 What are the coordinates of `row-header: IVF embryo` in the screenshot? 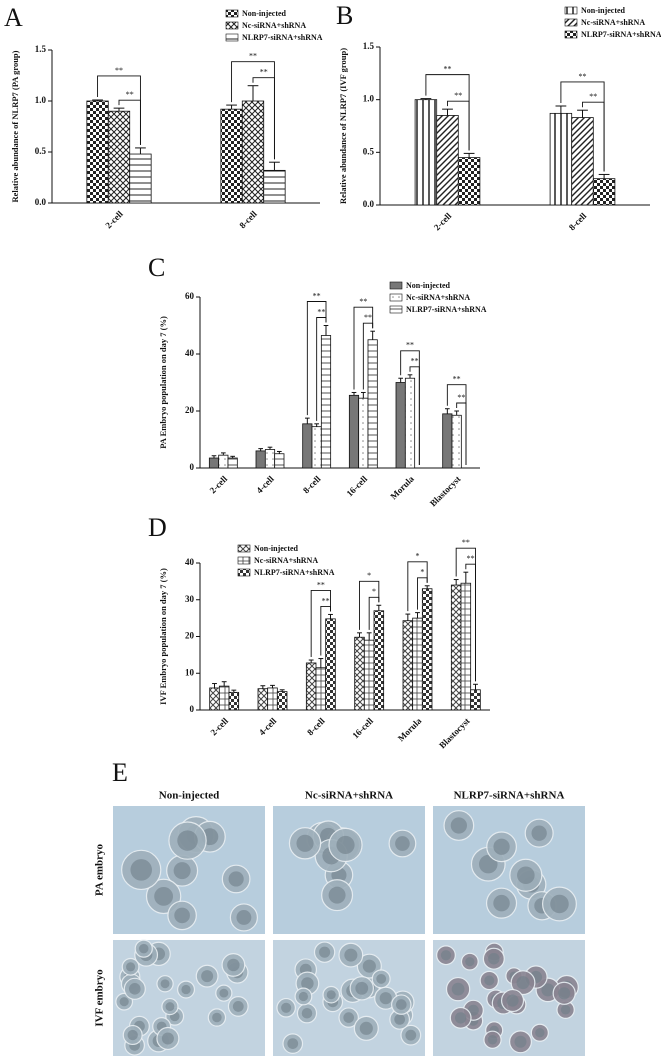 It's located at (100, 998).